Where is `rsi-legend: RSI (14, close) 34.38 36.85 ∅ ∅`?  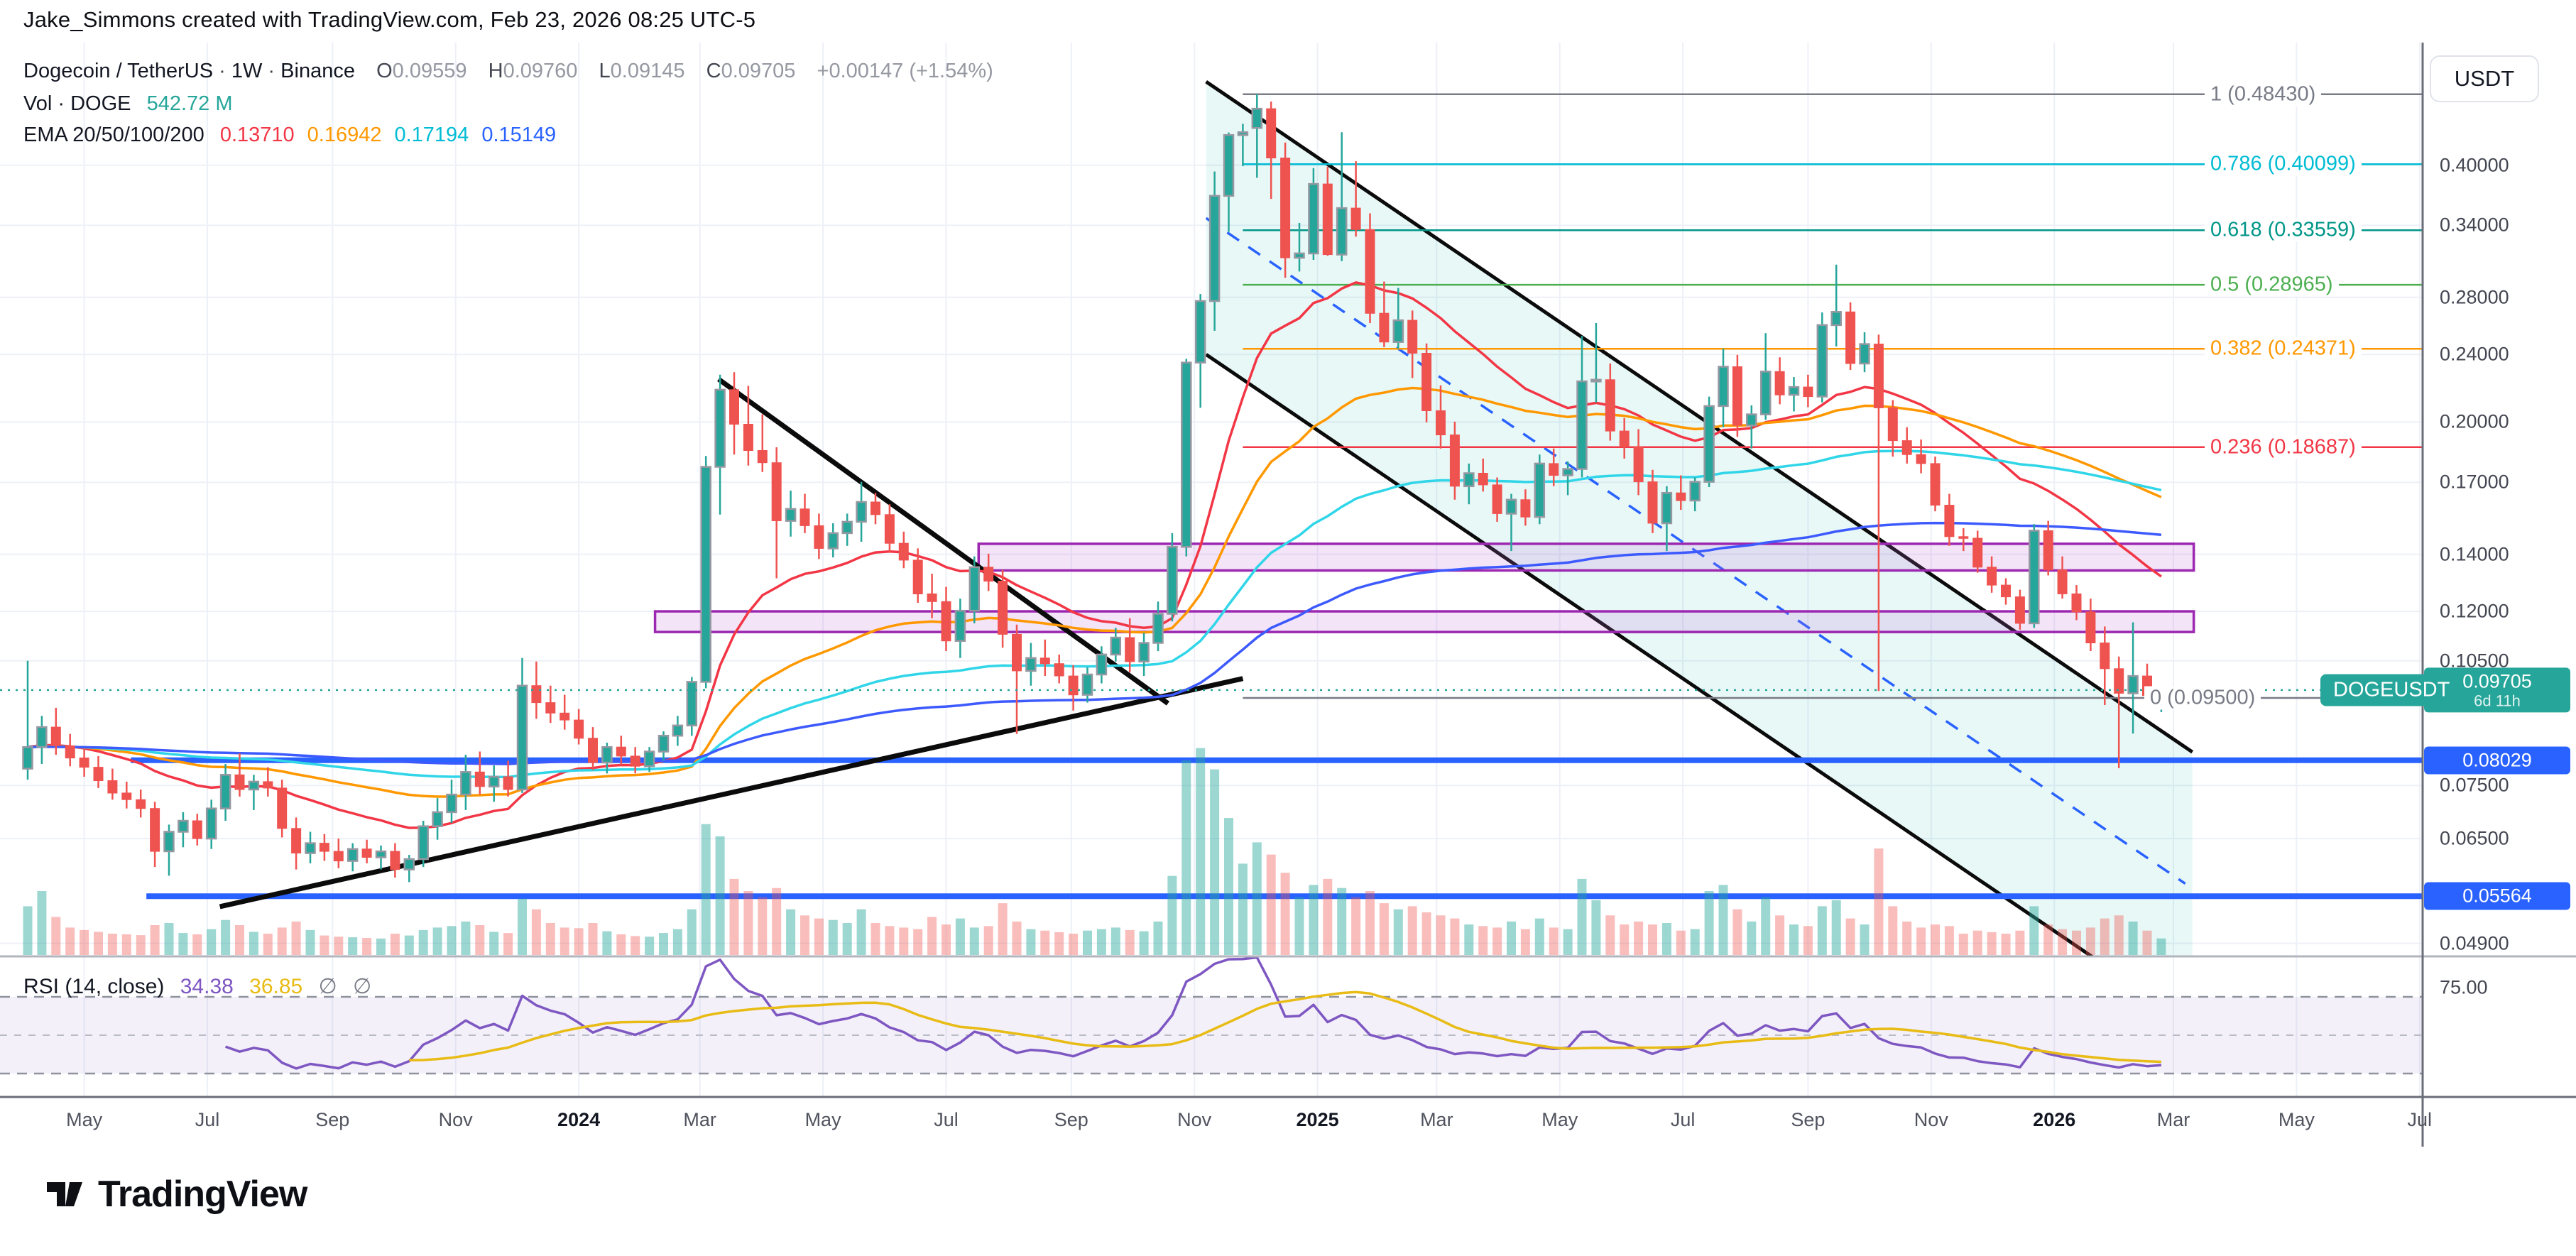 rsi-legend: RSI (14, close) 34.38 36.85 ∅ ∅ is located at coordinates (197, 986).